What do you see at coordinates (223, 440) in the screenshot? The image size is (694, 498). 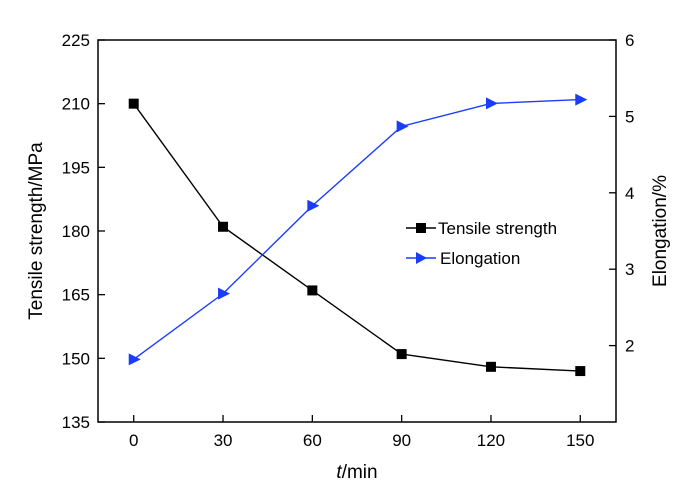 I see `x-tick-label: 30` at bounding box center [223, 440].